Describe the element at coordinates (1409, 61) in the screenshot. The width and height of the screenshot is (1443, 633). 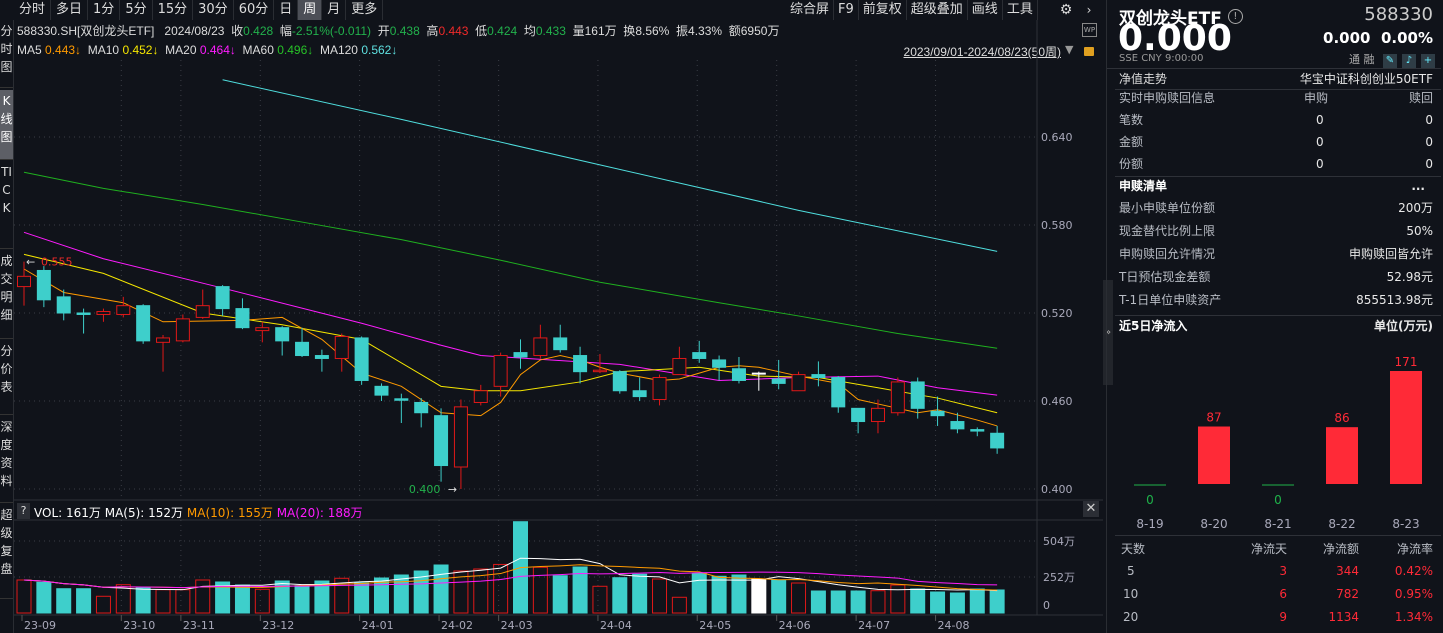
I see `bell-icon: ♪` at that location.